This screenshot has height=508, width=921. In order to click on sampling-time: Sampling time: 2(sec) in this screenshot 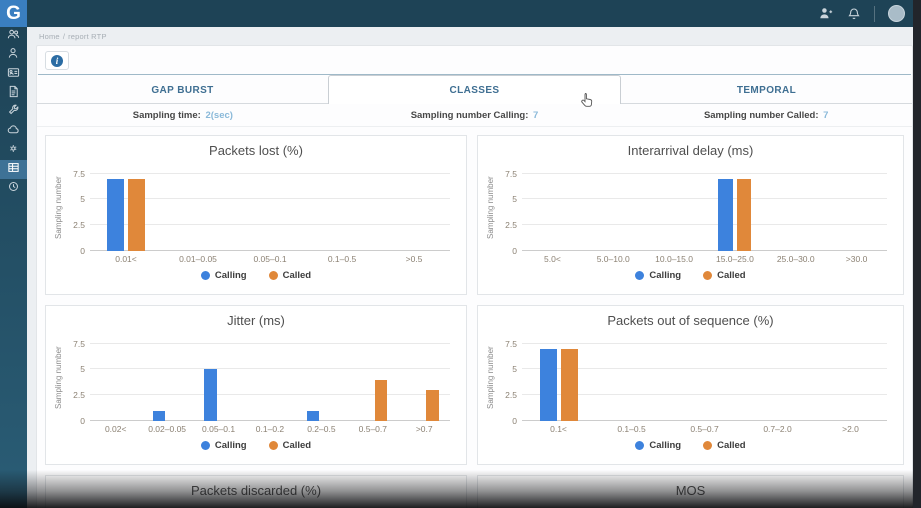, I will do `click(183, 115)`.